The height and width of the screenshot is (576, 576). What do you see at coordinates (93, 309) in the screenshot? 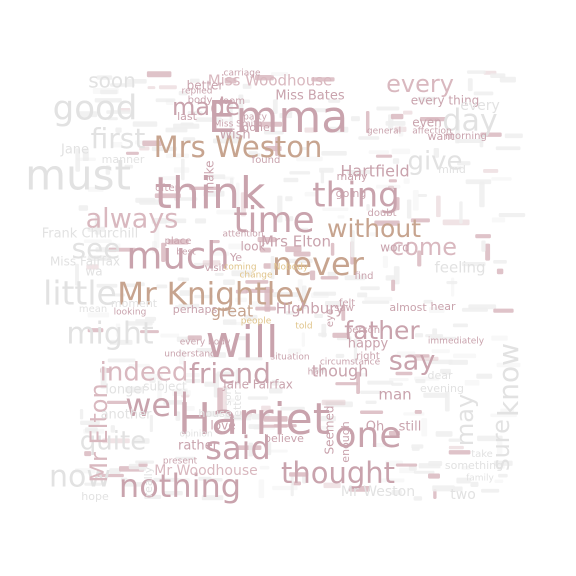
I see `word: mean` at bounding box center [93, 309].